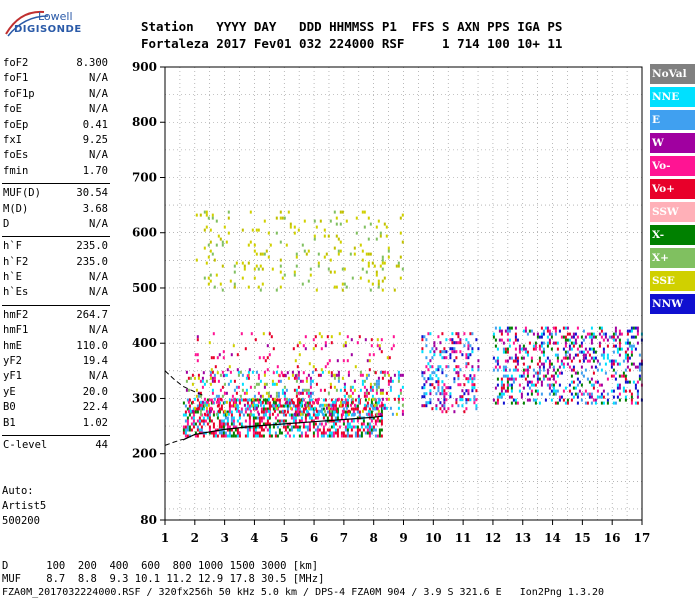 The height and width of the screenshot is (600, 700). What do you see at coordinates (56, 271) in the screenshot?
I see `param-group-heights: h`F 235.0 h`F2 235.0 h`E N/A h`Es N/A` at bounding box center [56, 271].